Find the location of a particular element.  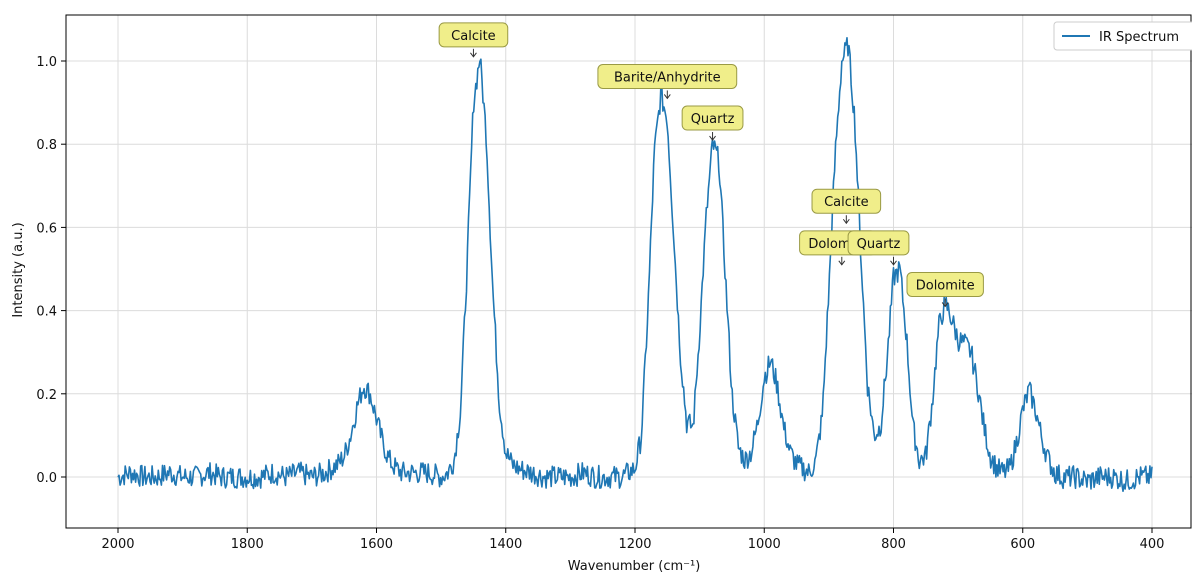

legend-box is located at coordinates (1122, 36).